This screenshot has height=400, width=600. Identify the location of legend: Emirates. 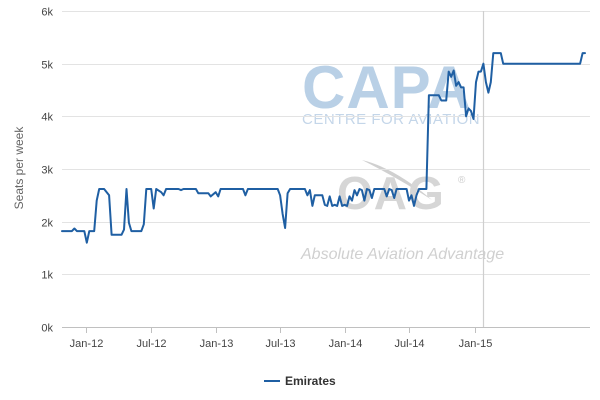
(300, 381).